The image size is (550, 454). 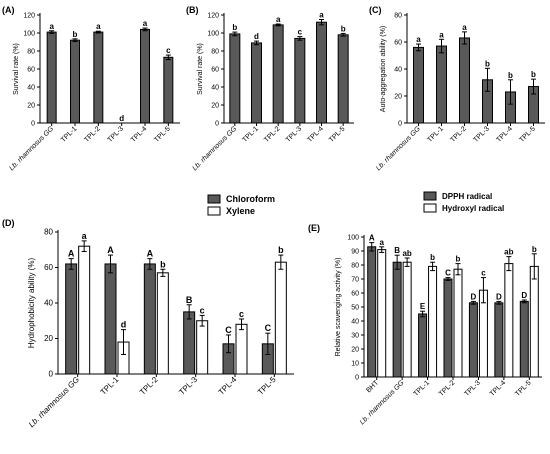 I want to click on y-tick-label: 10, so click(x=355, y=364).